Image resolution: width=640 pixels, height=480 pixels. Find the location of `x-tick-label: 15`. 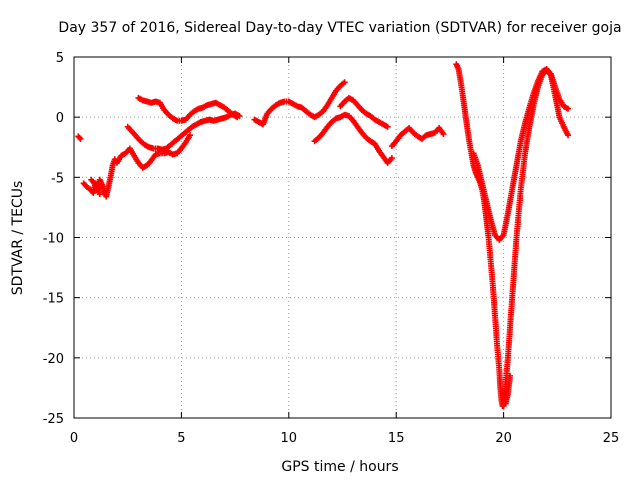

x-tick-label: 15 is located at coordinates (396, 438).